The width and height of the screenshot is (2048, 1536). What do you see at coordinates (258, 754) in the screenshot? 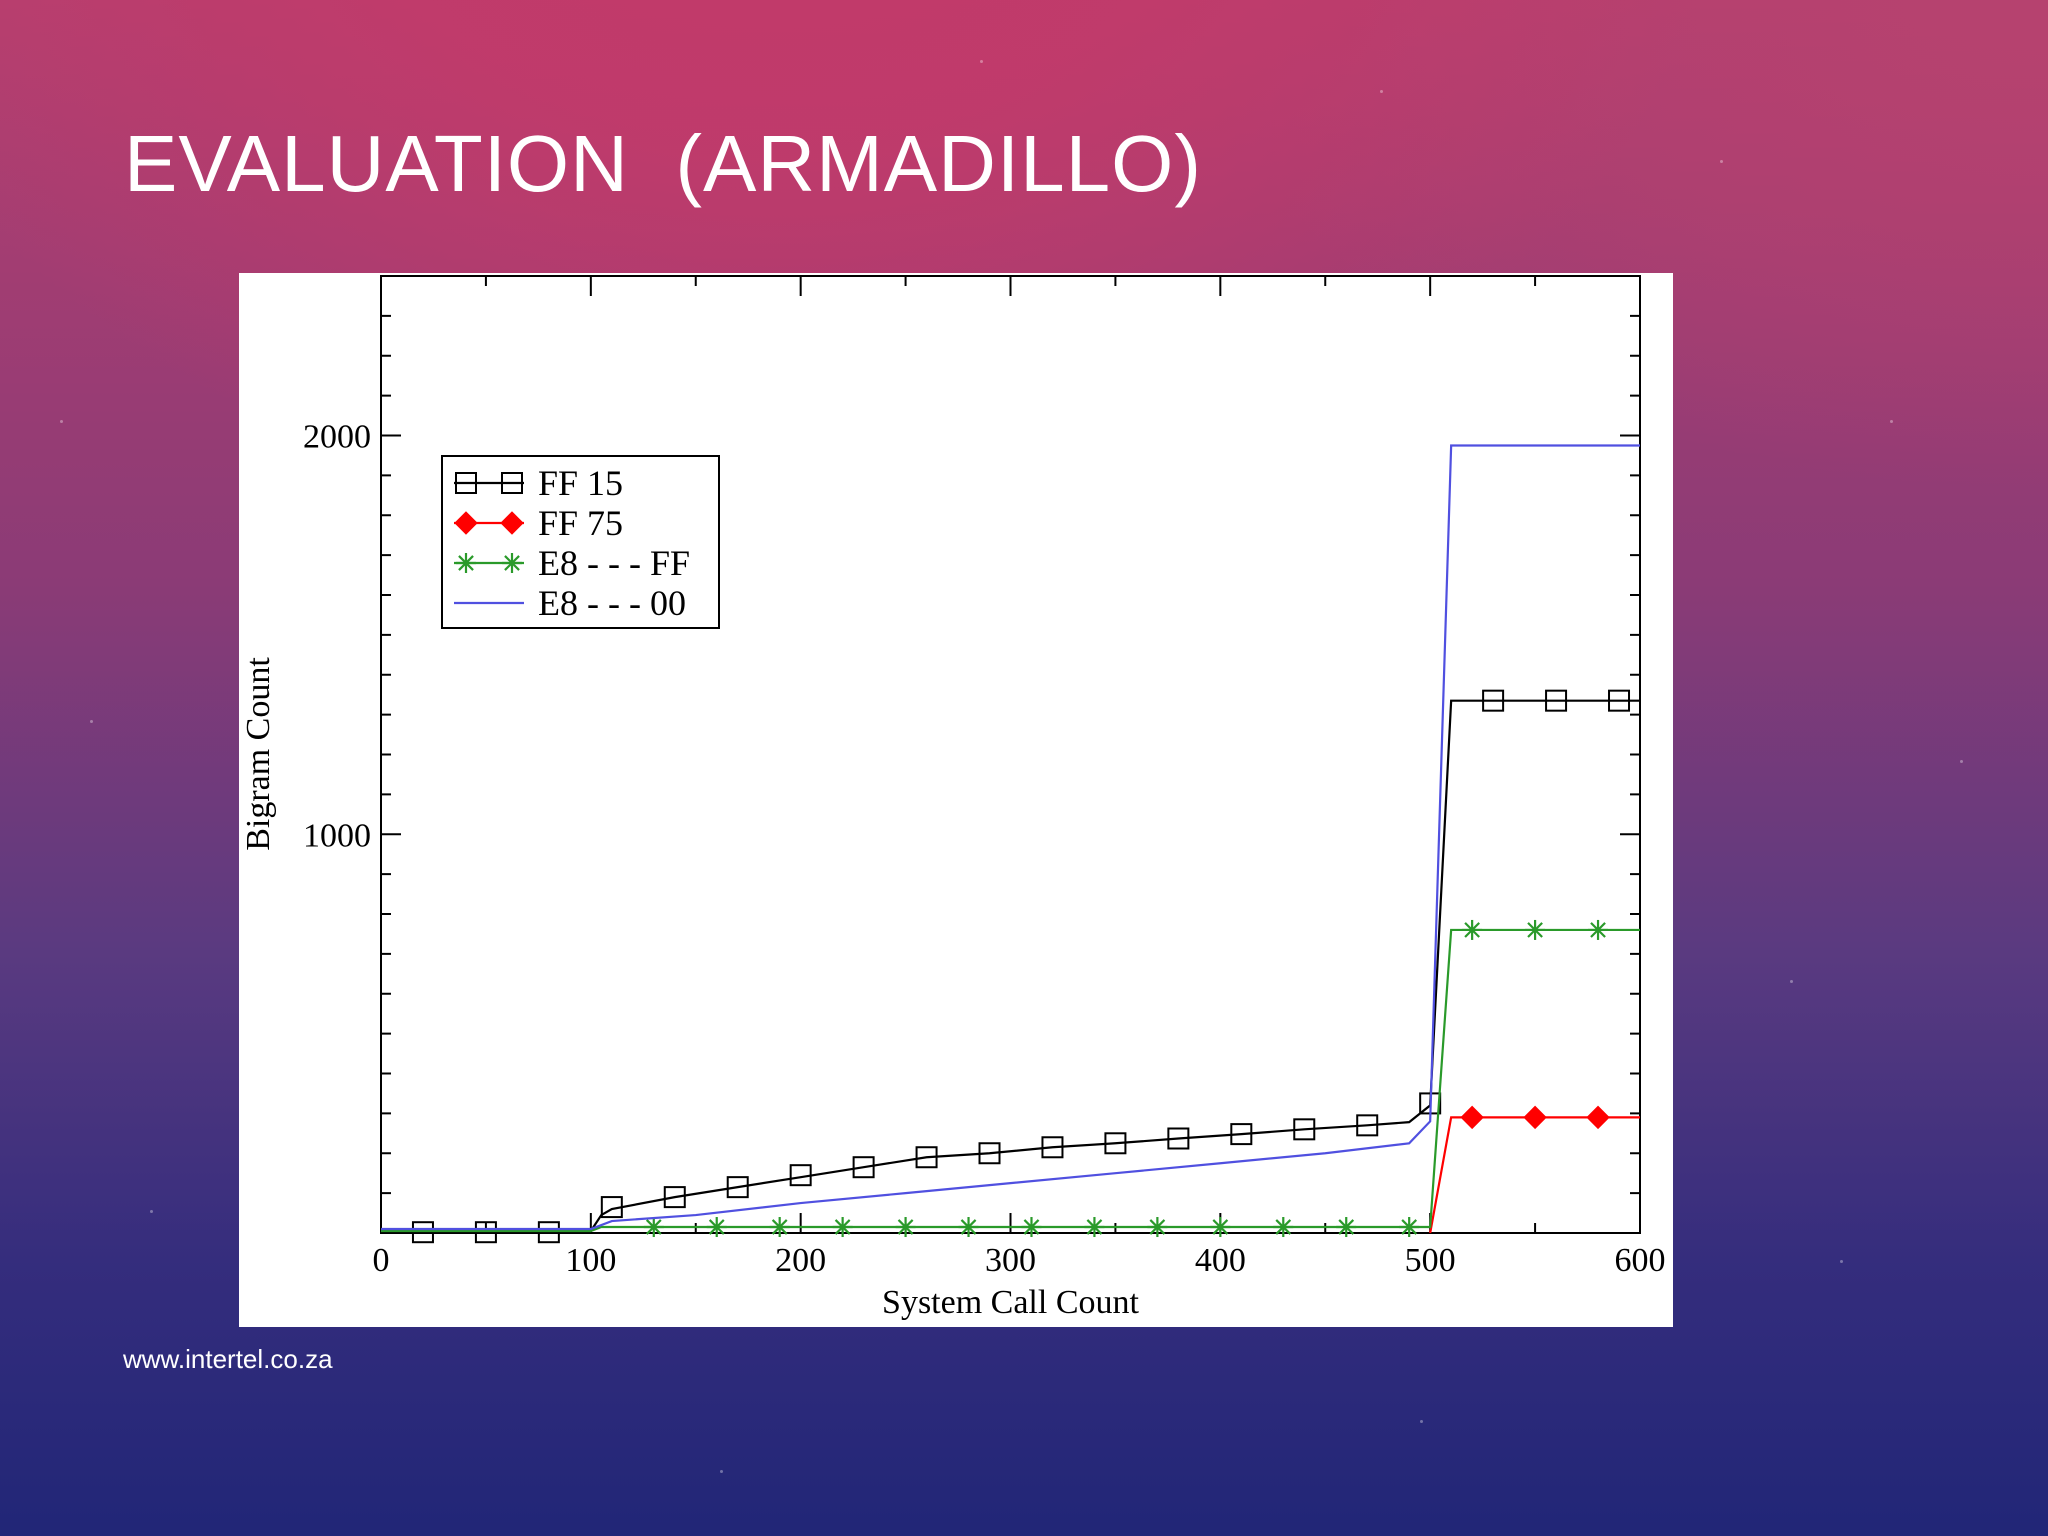
I see `y-axis-label: Bigram Count` at bounding box center [258, 754].